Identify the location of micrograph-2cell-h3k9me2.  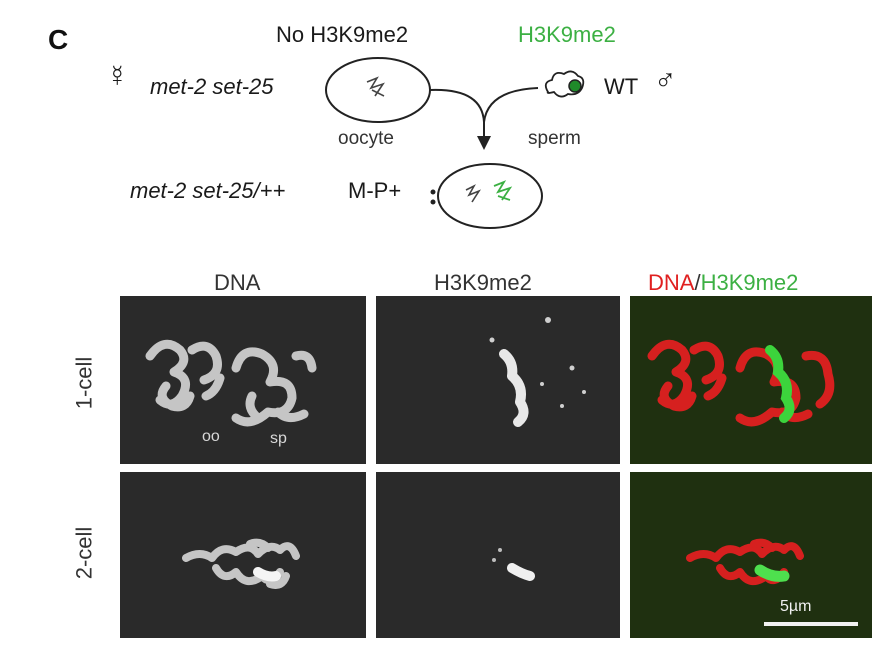
(498, 555).